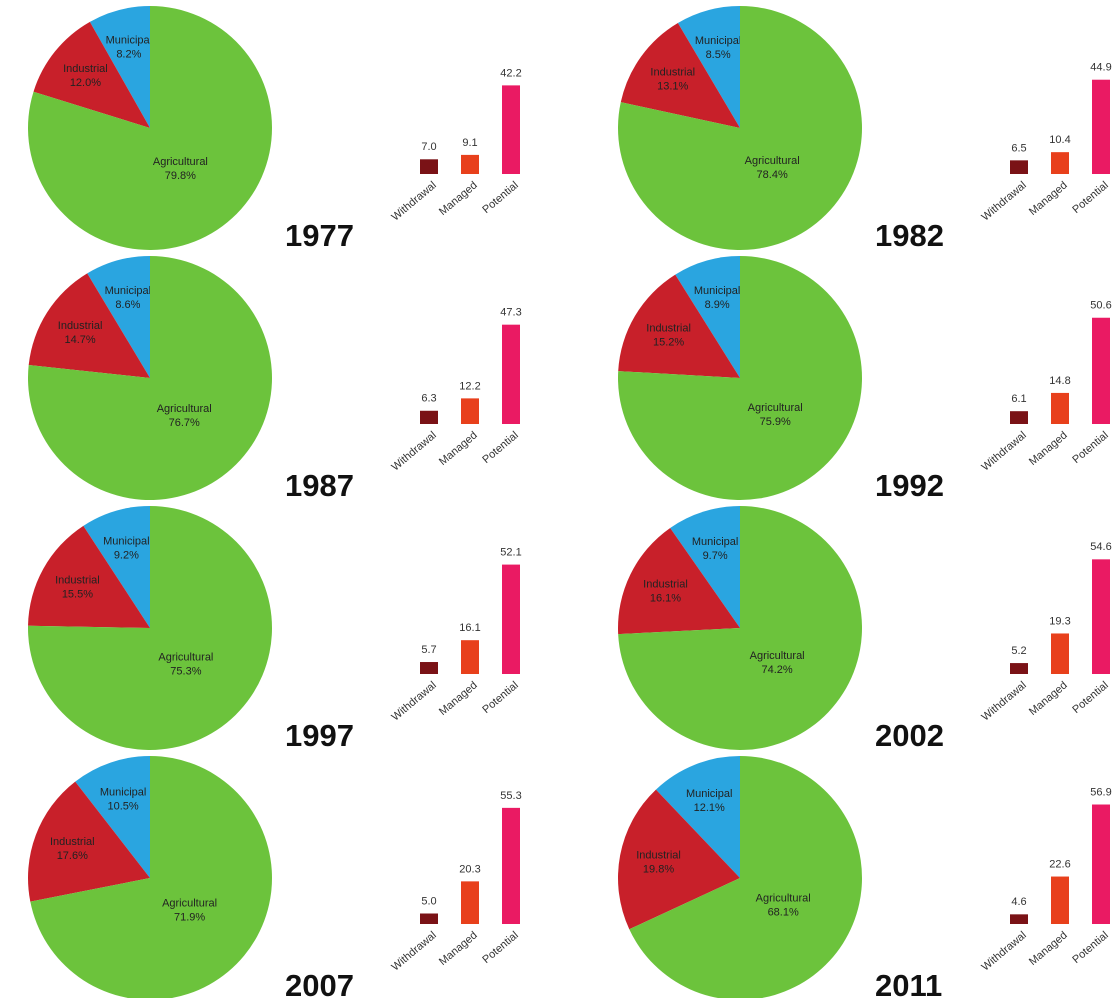  What do you see at coordinates (777, 670) in the screenshot?
I see `slice-percent: 74.2%` at bounding box center [777, 670].